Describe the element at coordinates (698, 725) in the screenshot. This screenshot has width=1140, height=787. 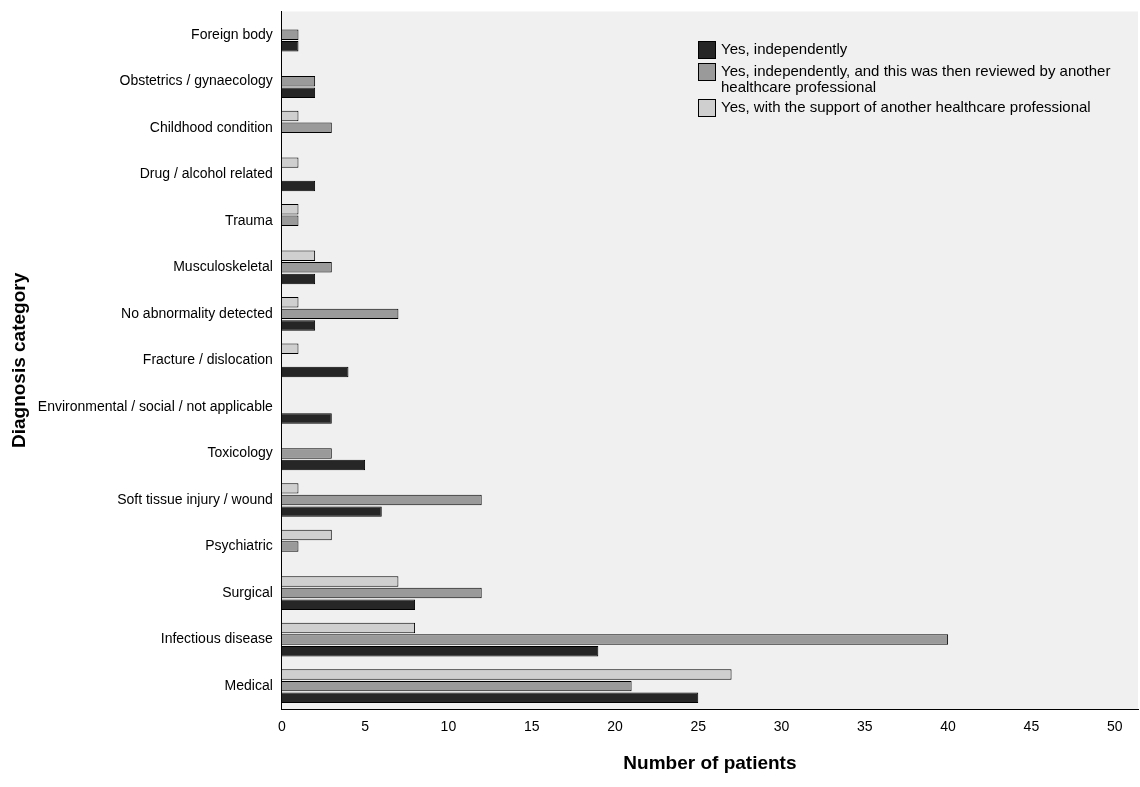
I see `x-tick-label: 25` at that location.